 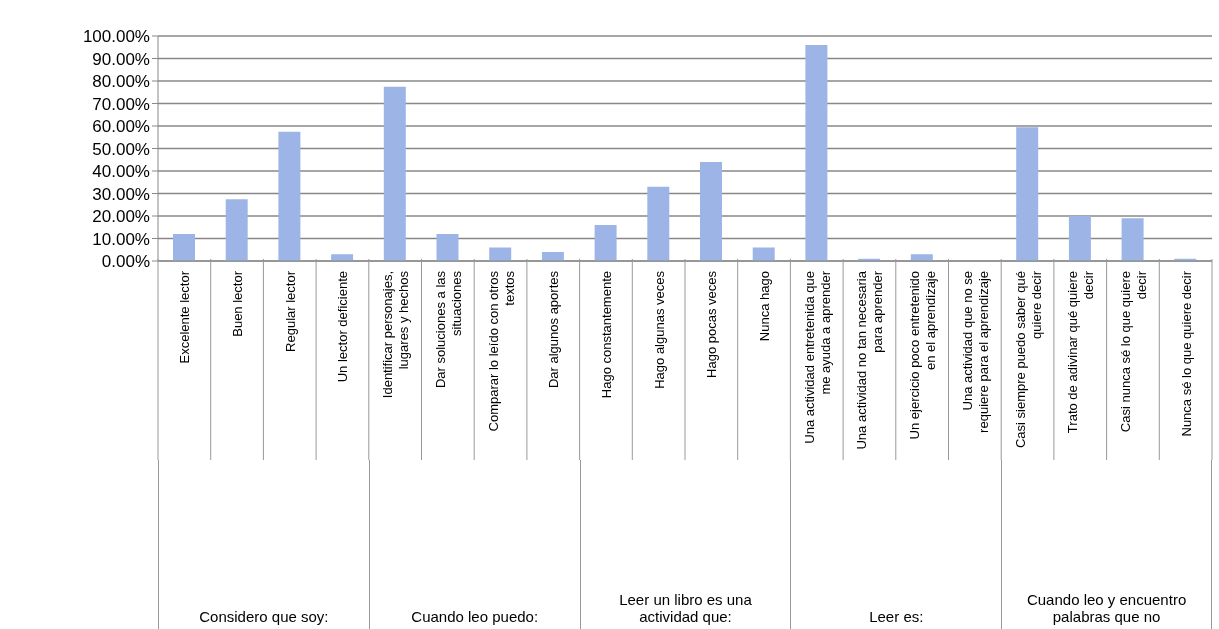 What do you see at coordinates (1106, 608) in the screenshot?
I see `text: Cuando leo y encuentro palabras que no` at bounding box center [1106, 608].